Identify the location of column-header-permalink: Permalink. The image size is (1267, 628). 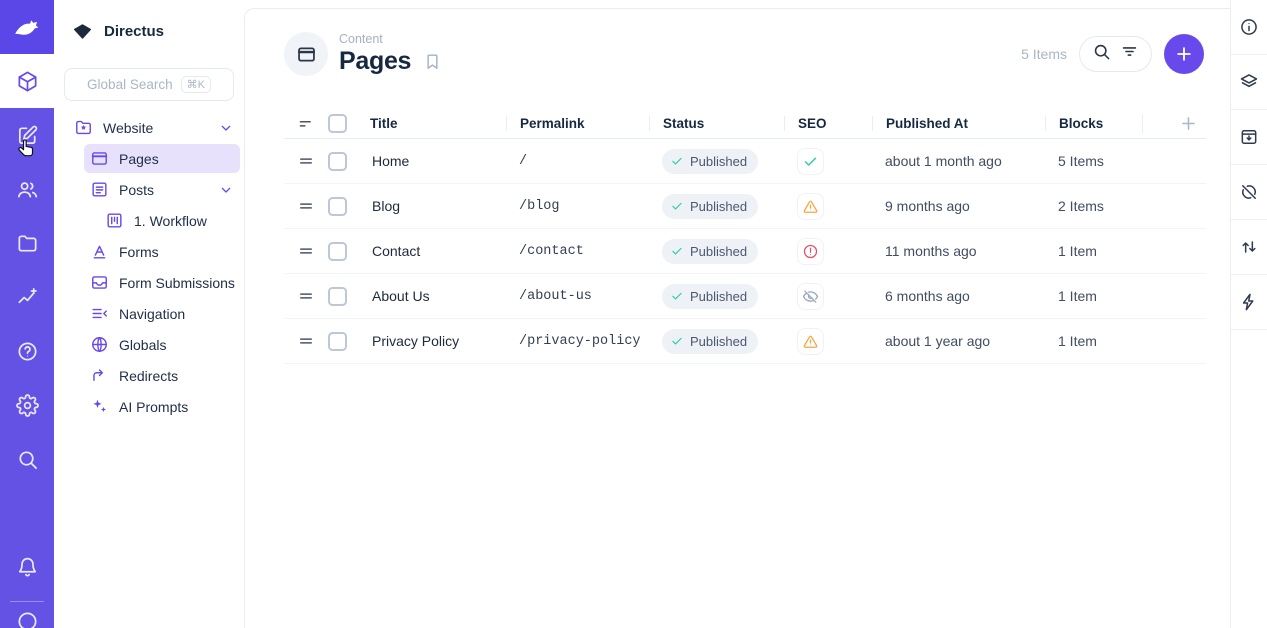
(577, 123).